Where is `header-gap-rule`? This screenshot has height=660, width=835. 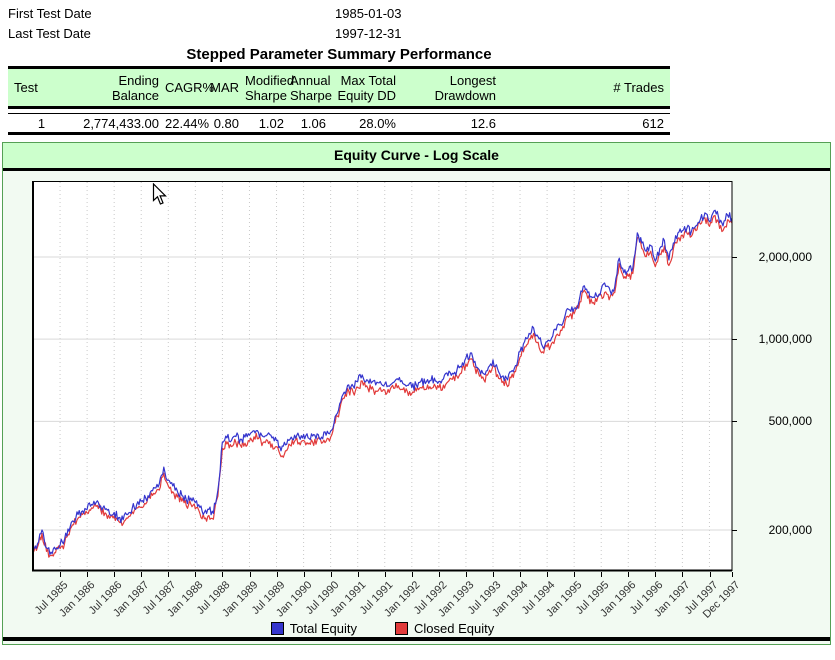 header-gap-rule is located at coordinates (339, 110).